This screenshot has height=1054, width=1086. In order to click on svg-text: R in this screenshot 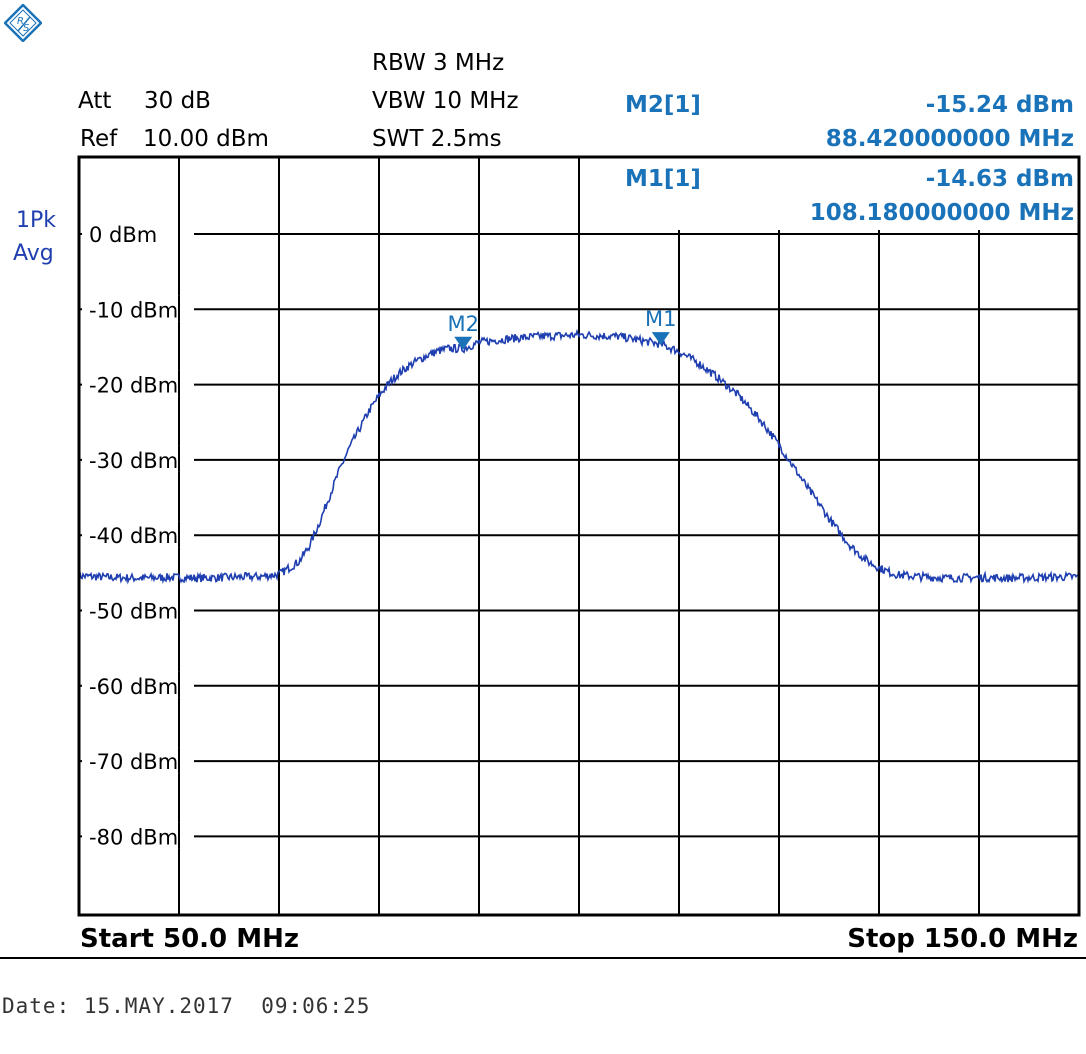, I will do `click(20, 21)`.